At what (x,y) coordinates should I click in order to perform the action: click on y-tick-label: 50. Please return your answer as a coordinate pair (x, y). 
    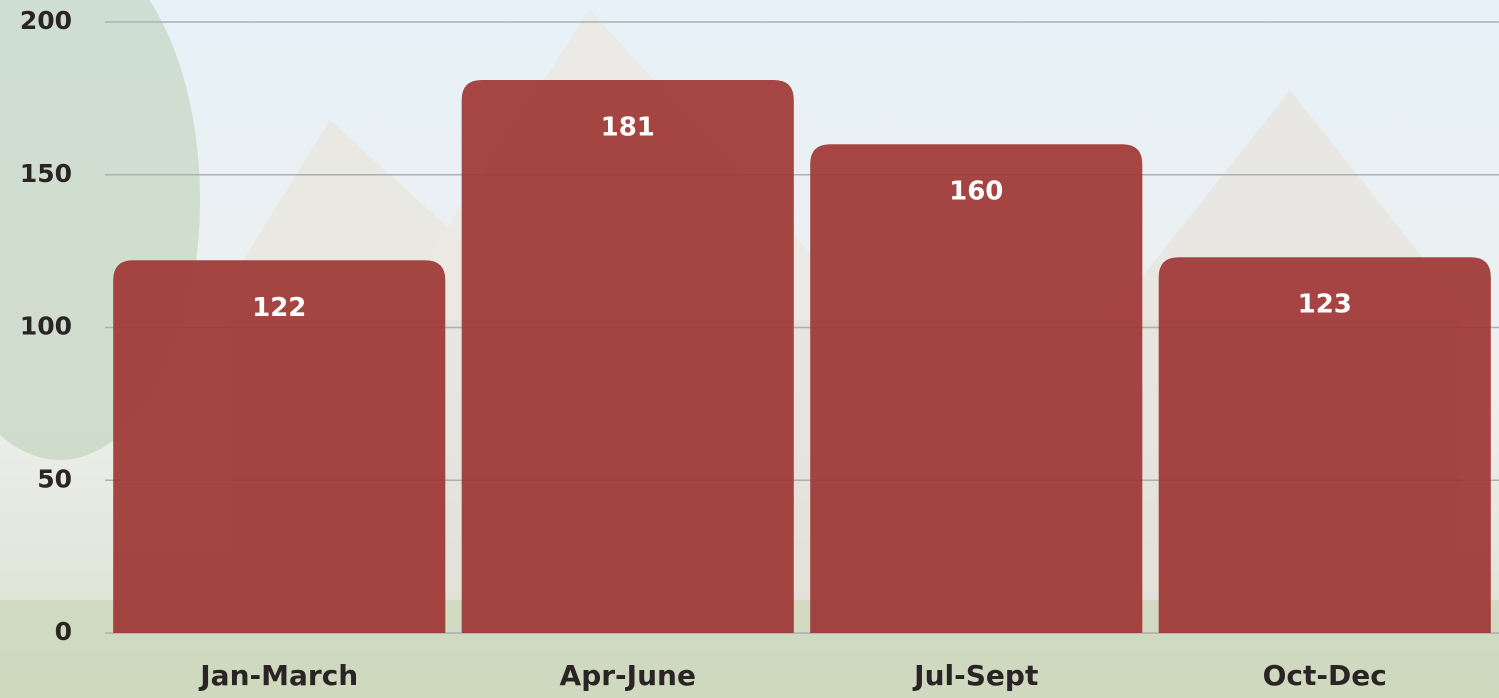
    Looking at the image, I should click on (54, 478).